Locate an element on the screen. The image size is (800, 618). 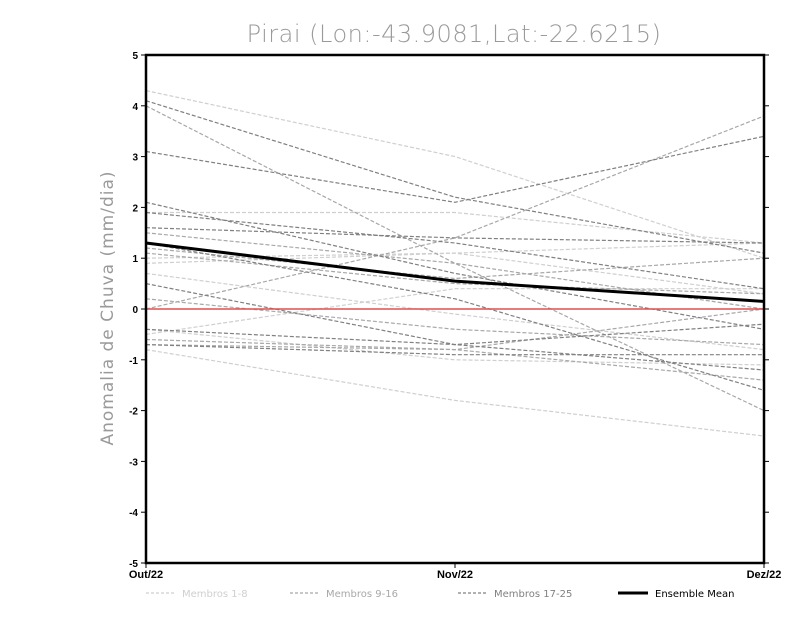
y-tick-label: 0 is located at coordinates (135, 310).